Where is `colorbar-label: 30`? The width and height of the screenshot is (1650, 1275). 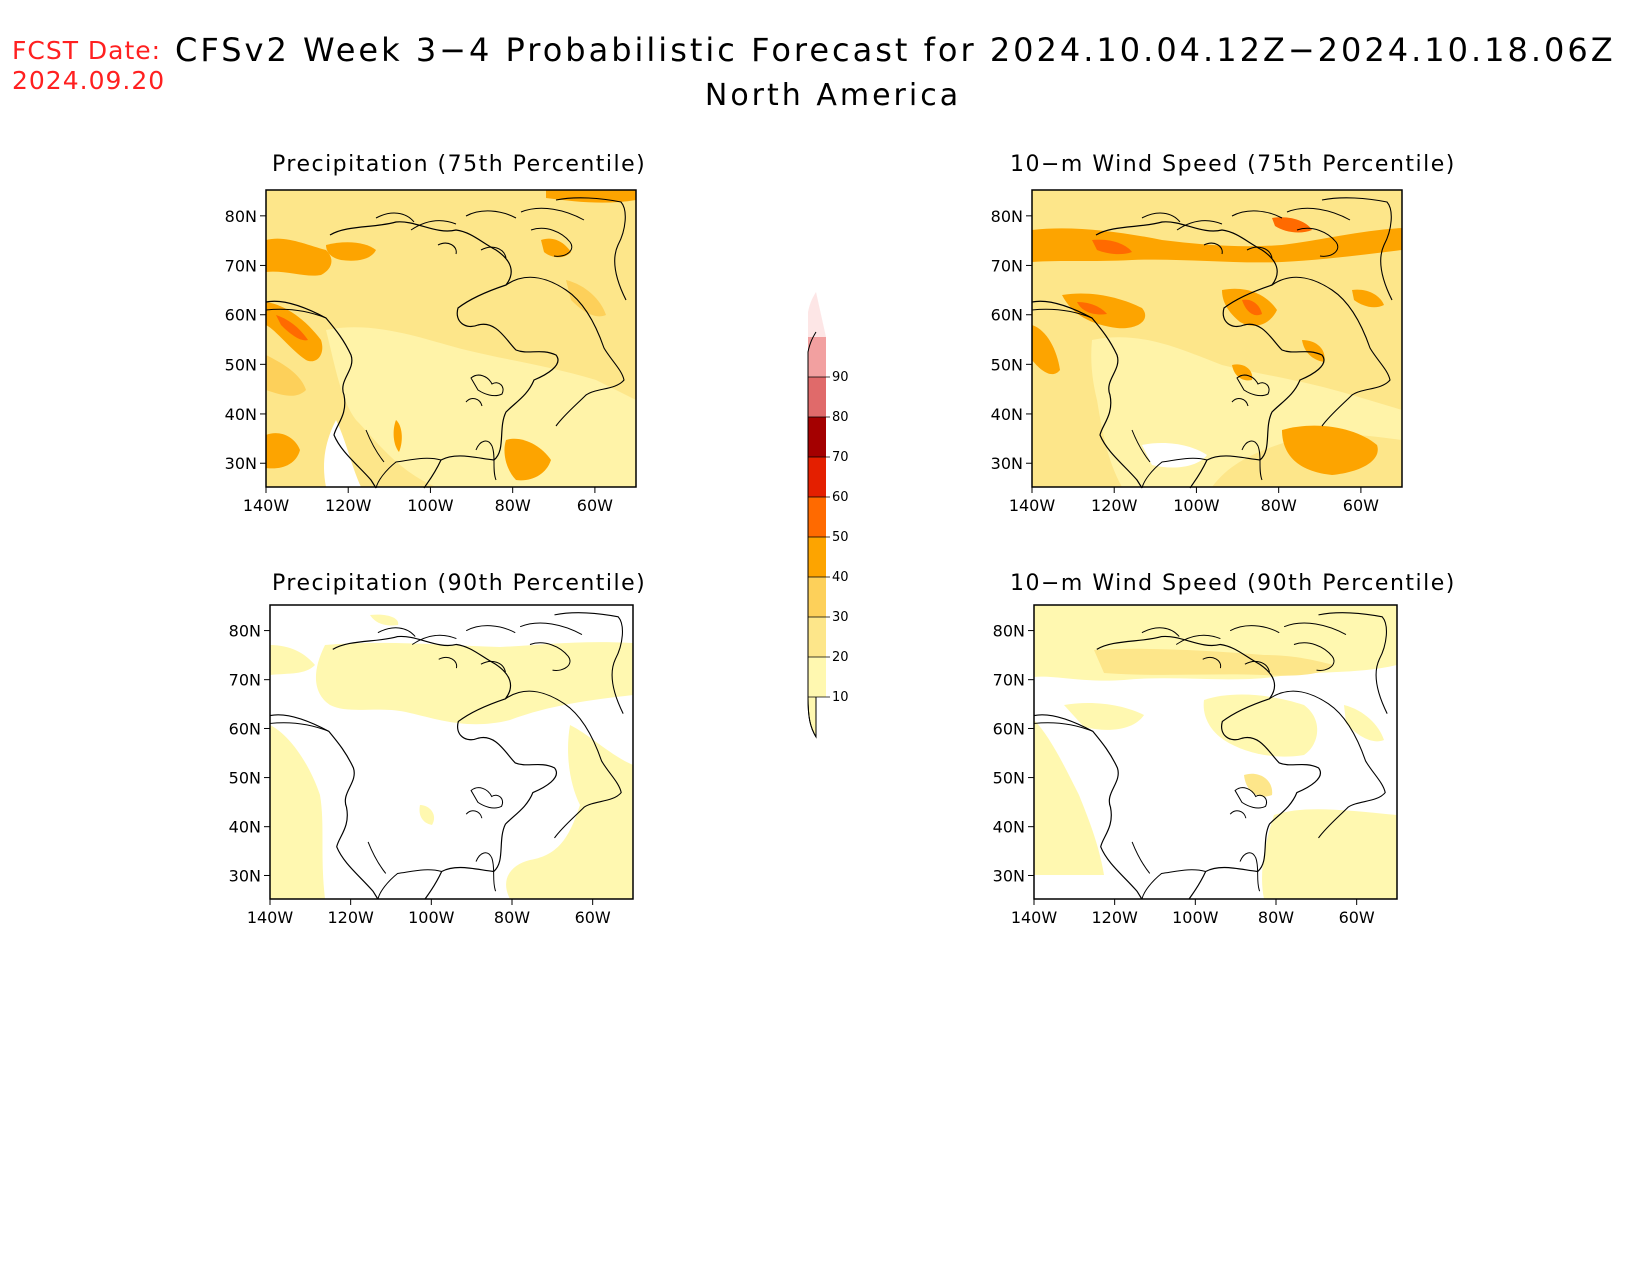 colorbar-label: 30 is located at coordinates (840, 617).